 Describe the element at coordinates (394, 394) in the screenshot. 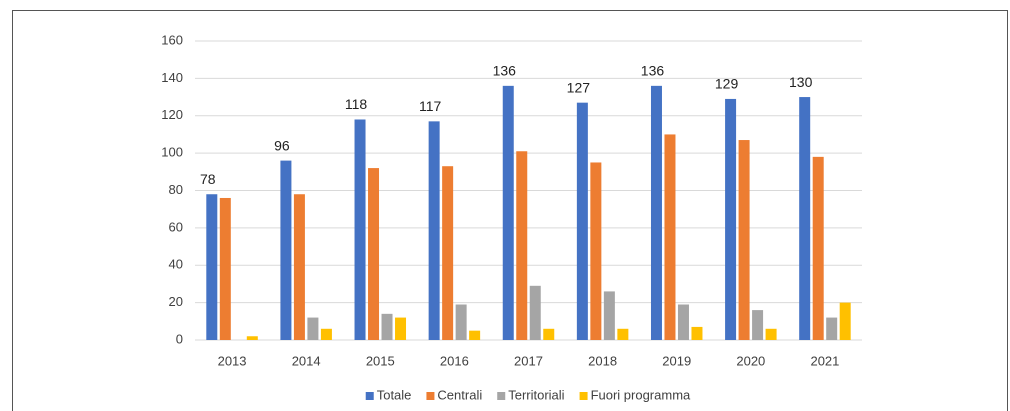

I see `legend-label: Totale` at that location.